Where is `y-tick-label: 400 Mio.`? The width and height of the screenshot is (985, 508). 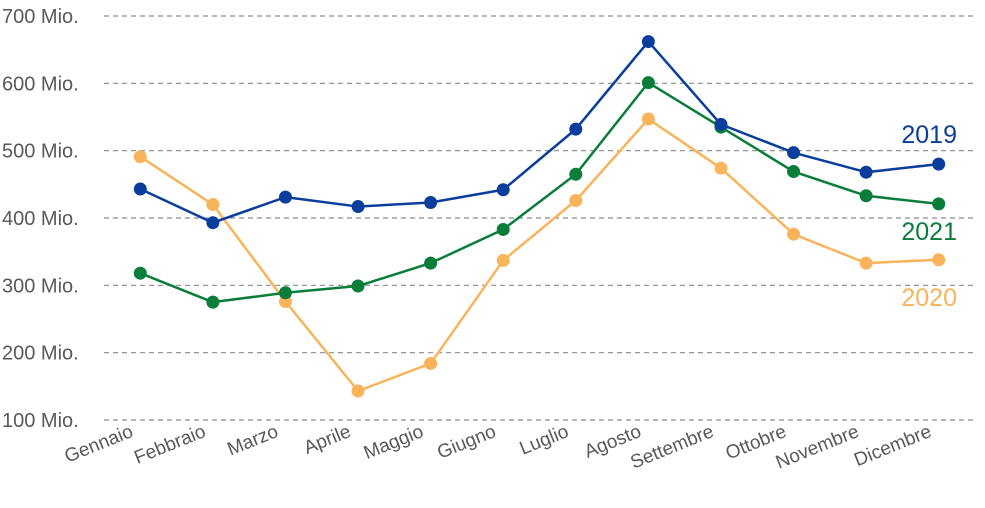
y-tick-label: 400 Mio. is located at coordinates (40, 219).